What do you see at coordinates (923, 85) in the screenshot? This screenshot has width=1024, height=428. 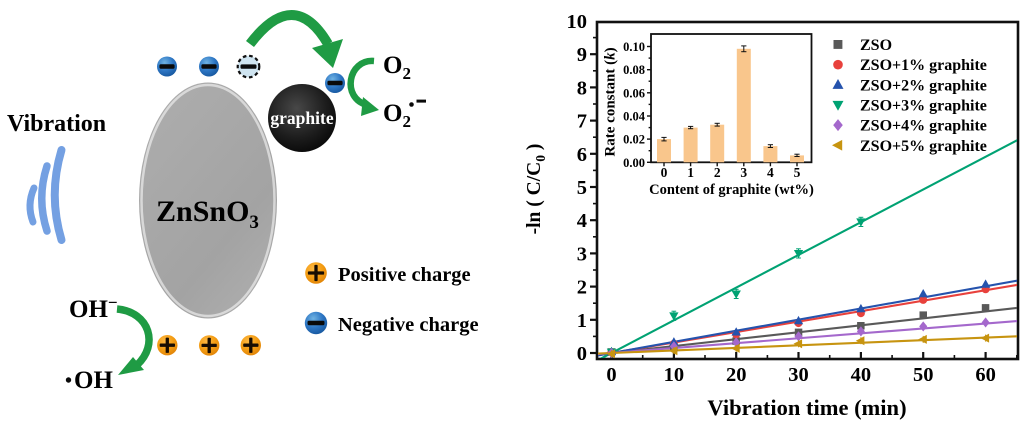 I see `svg-text: ZSO+2% graphite` at bounding box center [923, 85].